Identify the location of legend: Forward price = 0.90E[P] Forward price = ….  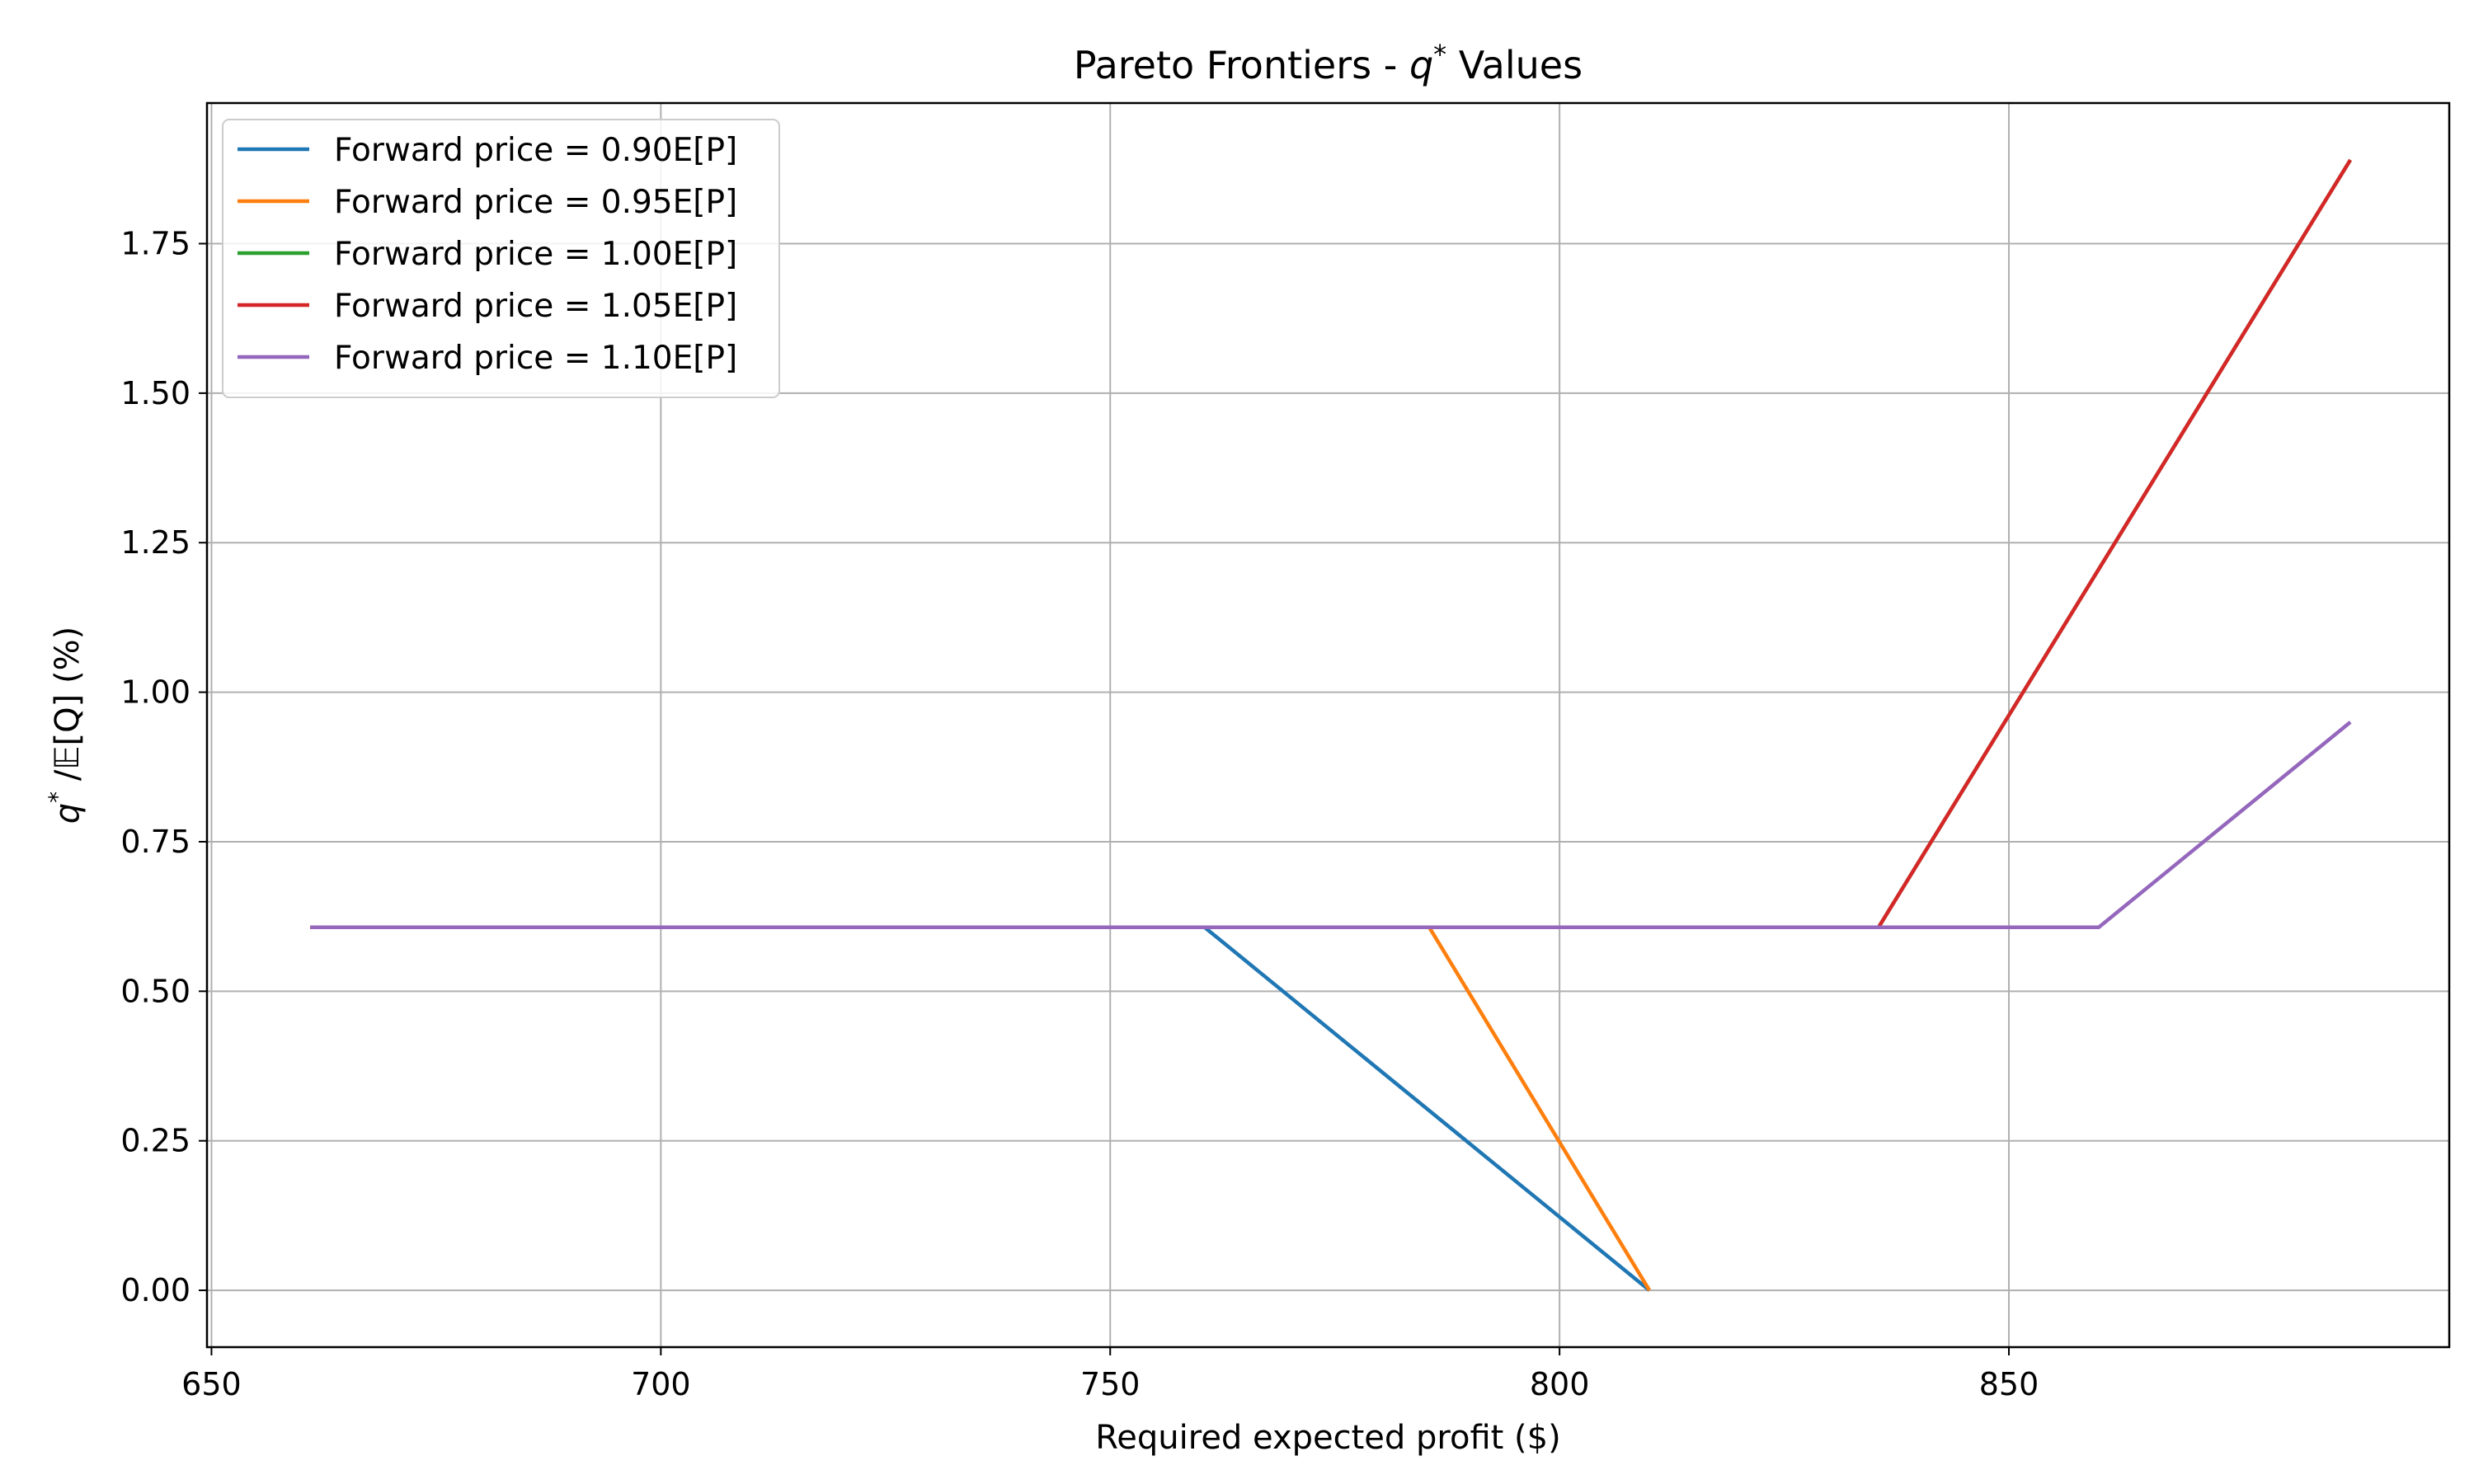
(501, 258).